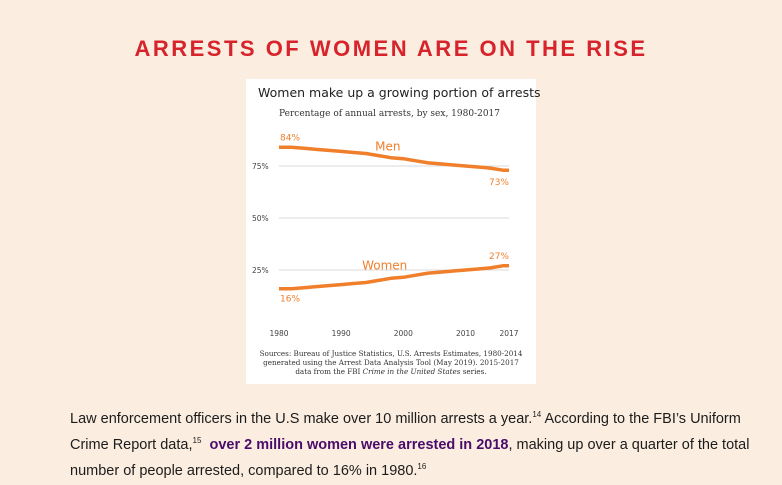 This screenshot has height=485, width=782. Describe the element at coordinates (384, 265) in the screenshot. I see `series-label-women: Women` at that location.